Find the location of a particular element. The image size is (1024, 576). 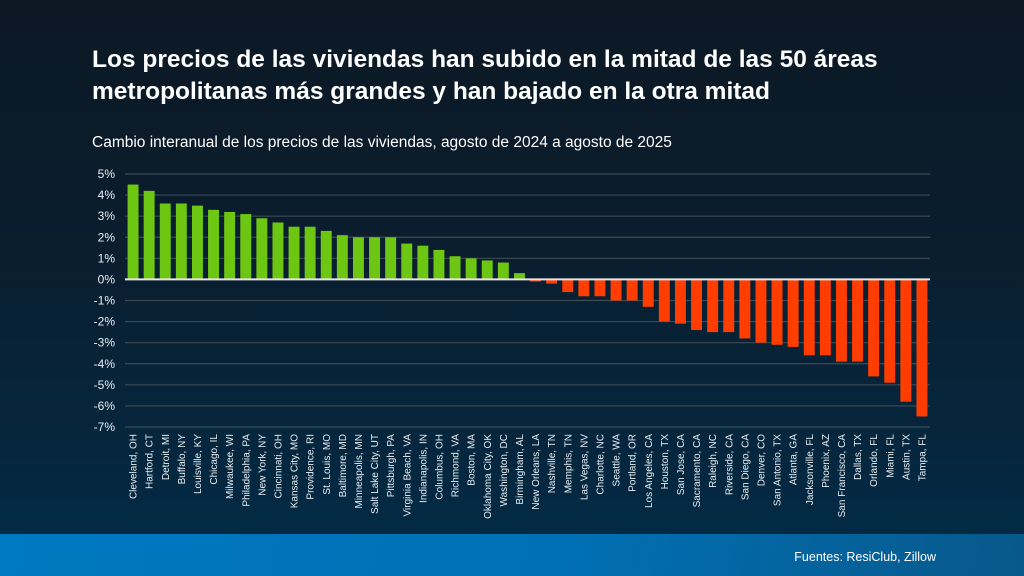

y-tick-label: 1% is located at coordinates (107, 258).